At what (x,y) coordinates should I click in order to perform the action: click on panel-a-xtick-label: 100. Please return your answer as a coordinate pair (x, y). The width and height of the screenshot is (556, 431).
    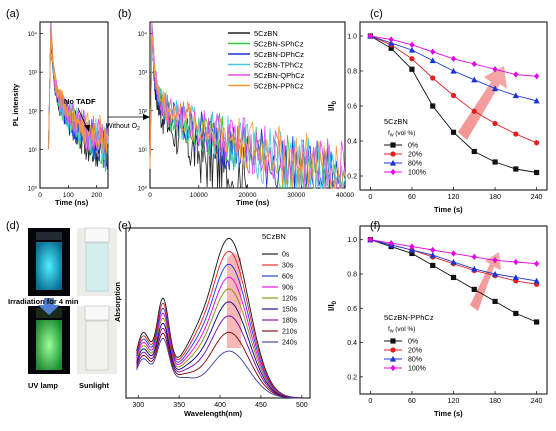
    Looking at the image, I should click on (68, 195).